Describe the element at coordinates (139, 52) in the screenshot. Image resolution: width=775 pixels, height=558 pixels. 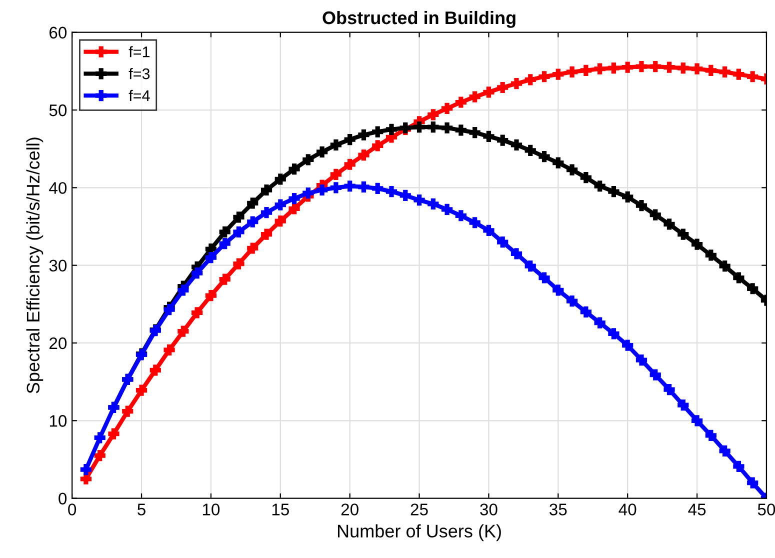
I see `legend-label: f=1` at that location.